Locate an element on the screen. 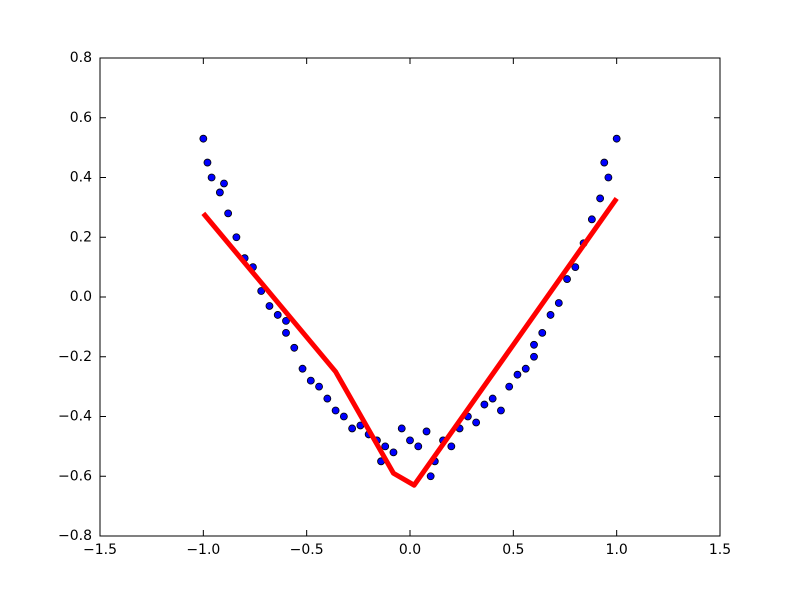 The height and width of the screenshot is (596, 800). x-tick-label: −1.5 is located at coordinates (100, 550).